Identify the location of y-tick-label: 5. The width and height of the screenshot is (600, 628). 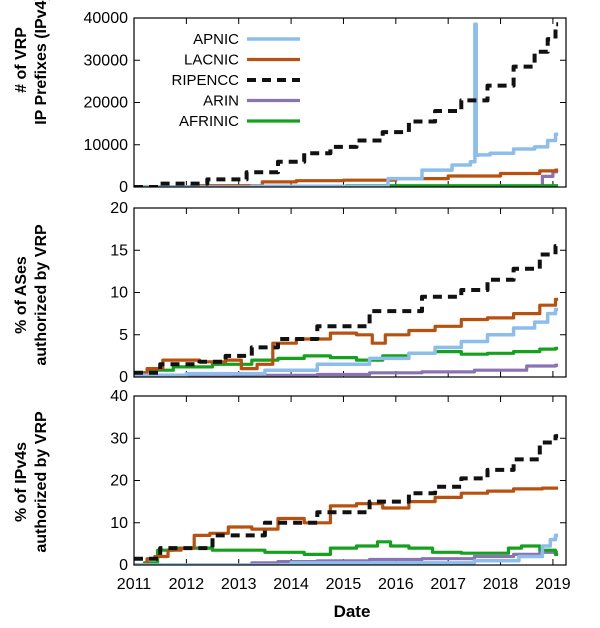
(123, 335).